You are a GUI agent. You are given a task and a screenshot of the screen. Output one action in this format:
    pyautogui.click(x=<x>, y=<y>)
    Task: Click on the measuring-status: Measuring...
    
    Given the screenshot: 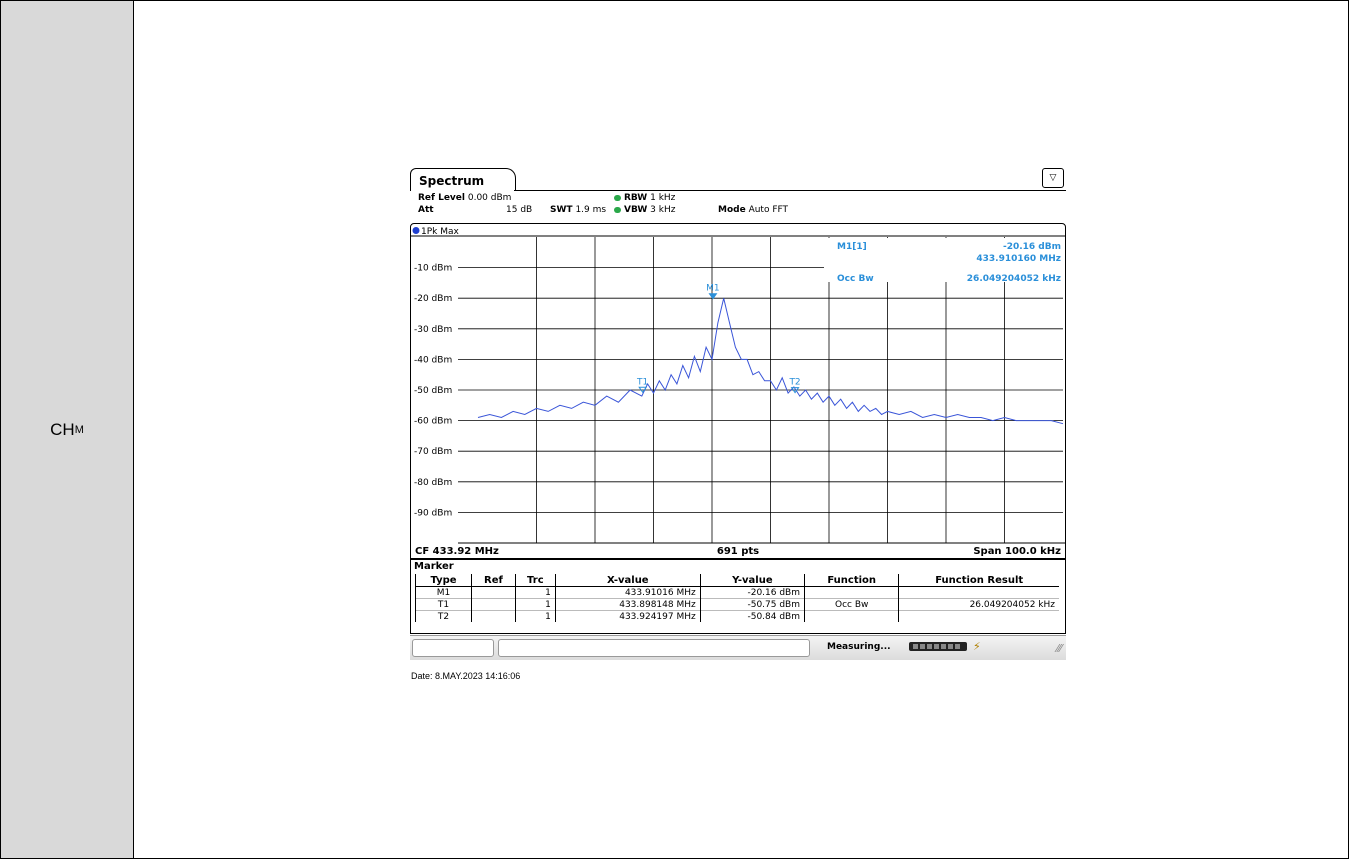 What is the action you would take?
    pyautogui.click(x=859, y=647)
    